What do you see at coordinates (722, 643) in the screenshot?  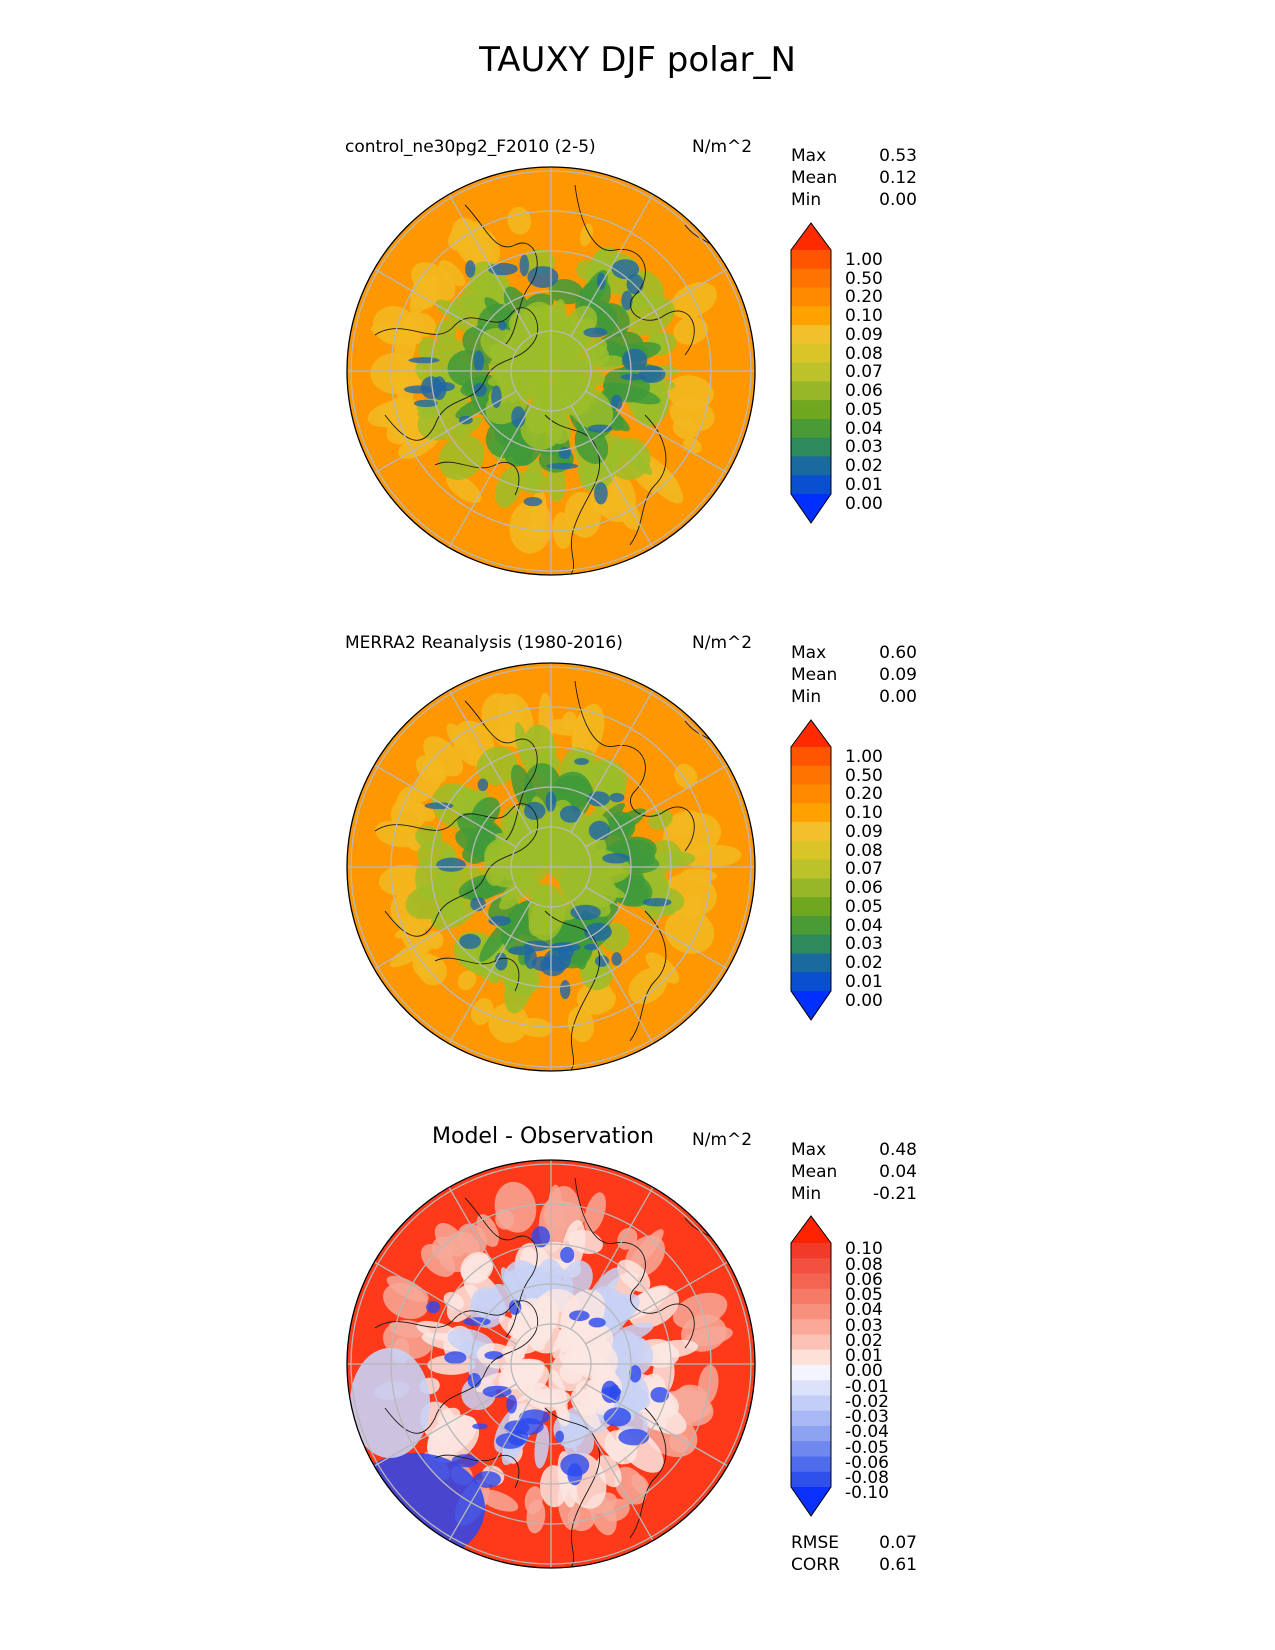 I see `panel-2-units: N/m^2` at bounding box center [722, 643].